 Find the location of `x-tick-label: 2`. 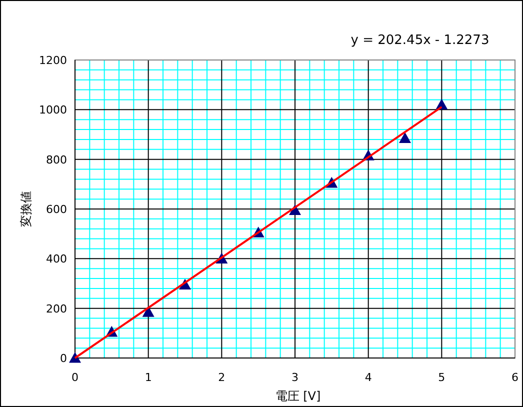

x-tick-label: 2 is located at coordinates (222, 377).